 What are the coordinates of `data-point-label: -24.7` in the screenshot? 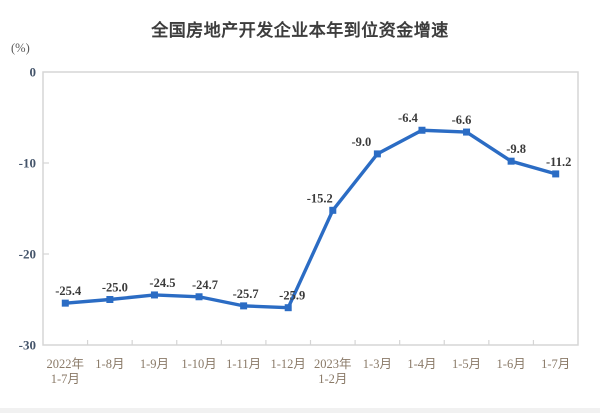 It's located at (205, 285).